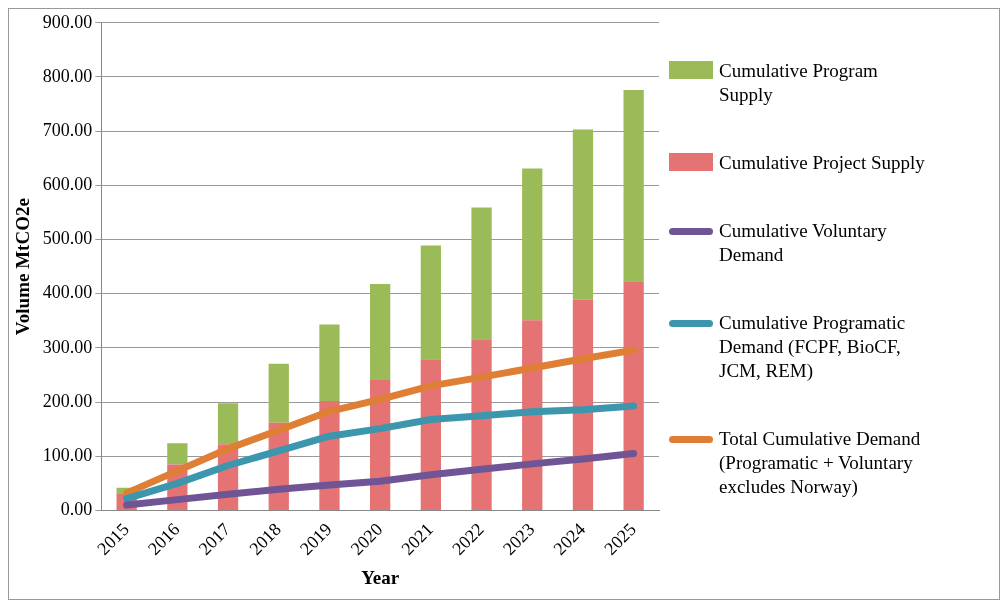 This screenshot has height=608, width=1008. What do you see at coordinates (799, 83) in the screenshot?
I see `legend-label: Cumulative Program Supply` at bounding box center [799, 83].